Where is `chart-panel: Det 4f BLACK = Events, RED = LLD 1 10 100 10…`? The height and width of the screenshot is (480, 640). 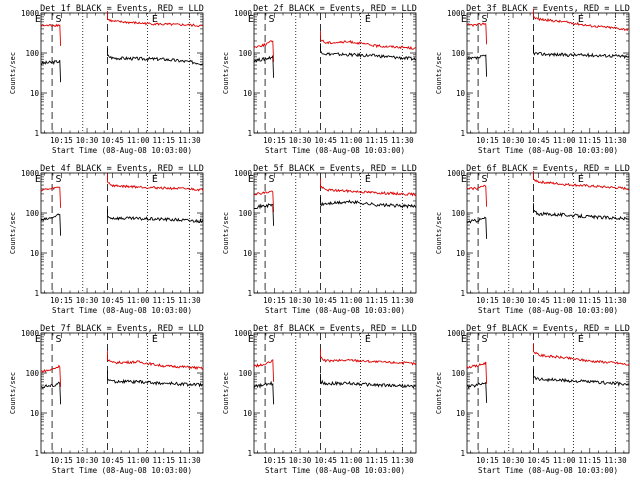
chart-panel: Det 4f BLACK = Events, RED = LLD 1 10 100 10… is located at coordinates (106, 239).